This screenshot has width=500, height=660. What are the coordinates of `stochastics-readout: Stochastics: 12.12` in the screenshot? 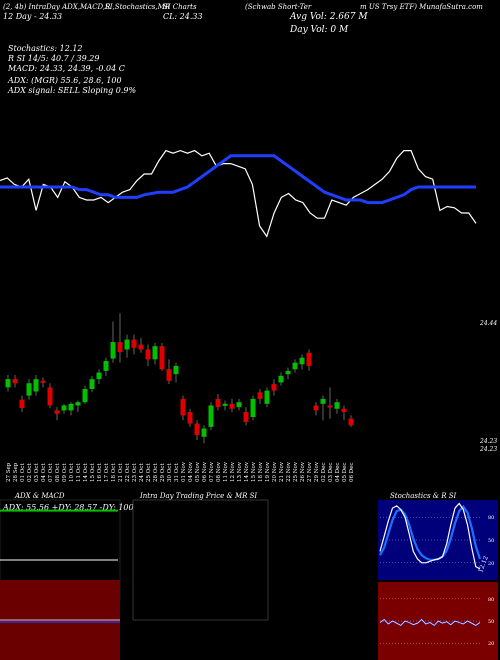 It's located at (45, 48).